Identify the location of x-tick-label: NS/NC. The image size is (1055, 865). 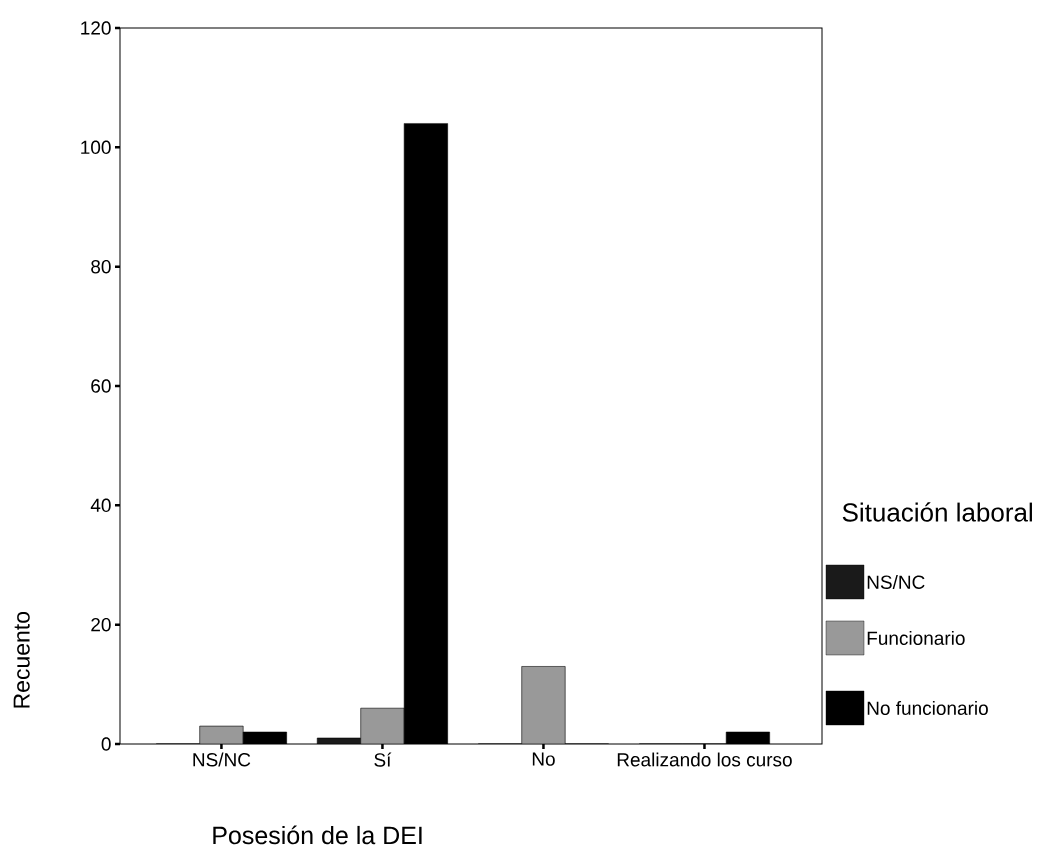
(222, 759).